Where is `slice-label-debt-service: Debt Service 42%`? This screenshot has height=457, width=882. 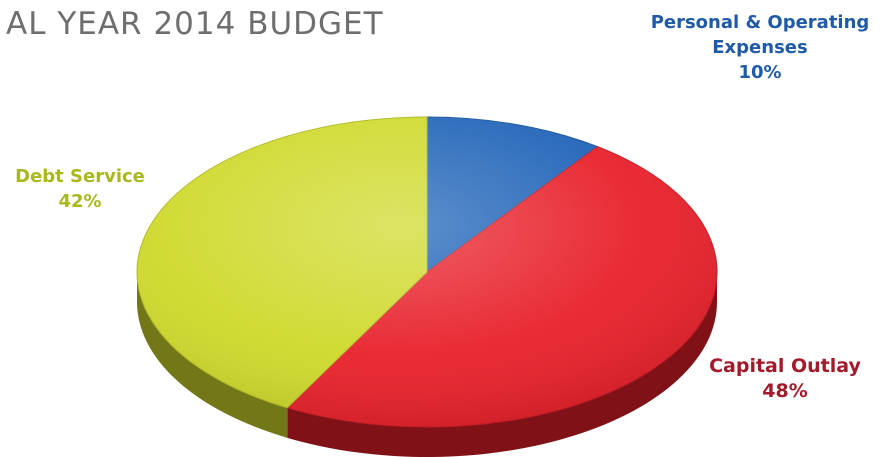 slice-label-debt-service: Debt Service 42% is located at coordinates (80, 189).